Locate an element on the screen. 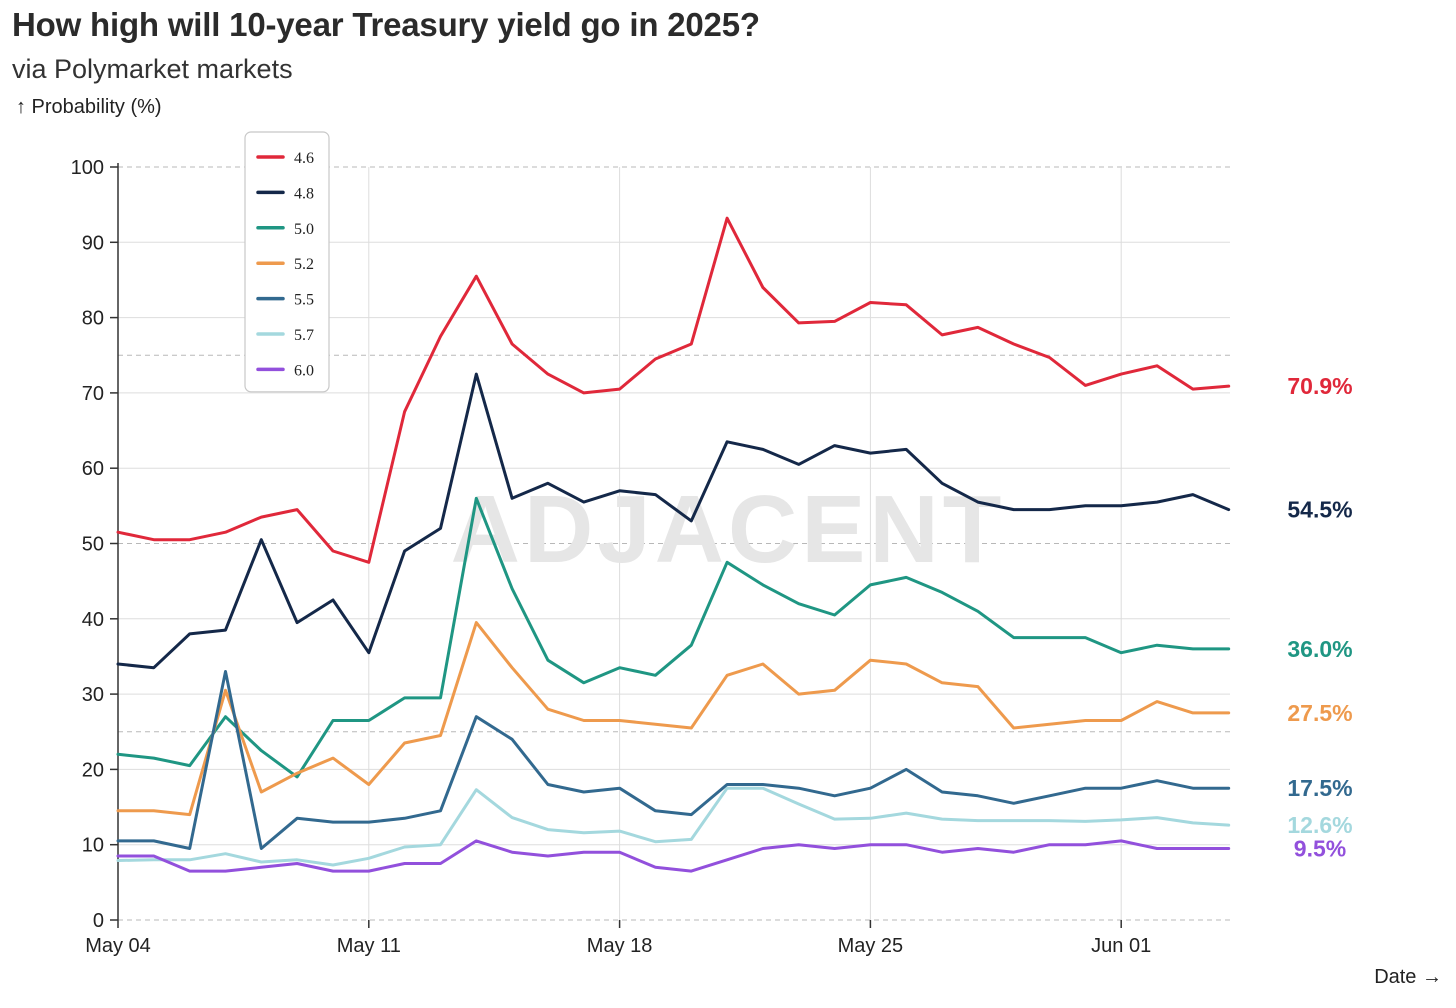  x-tick-label: May 04 is located at coordinates (118, 946).